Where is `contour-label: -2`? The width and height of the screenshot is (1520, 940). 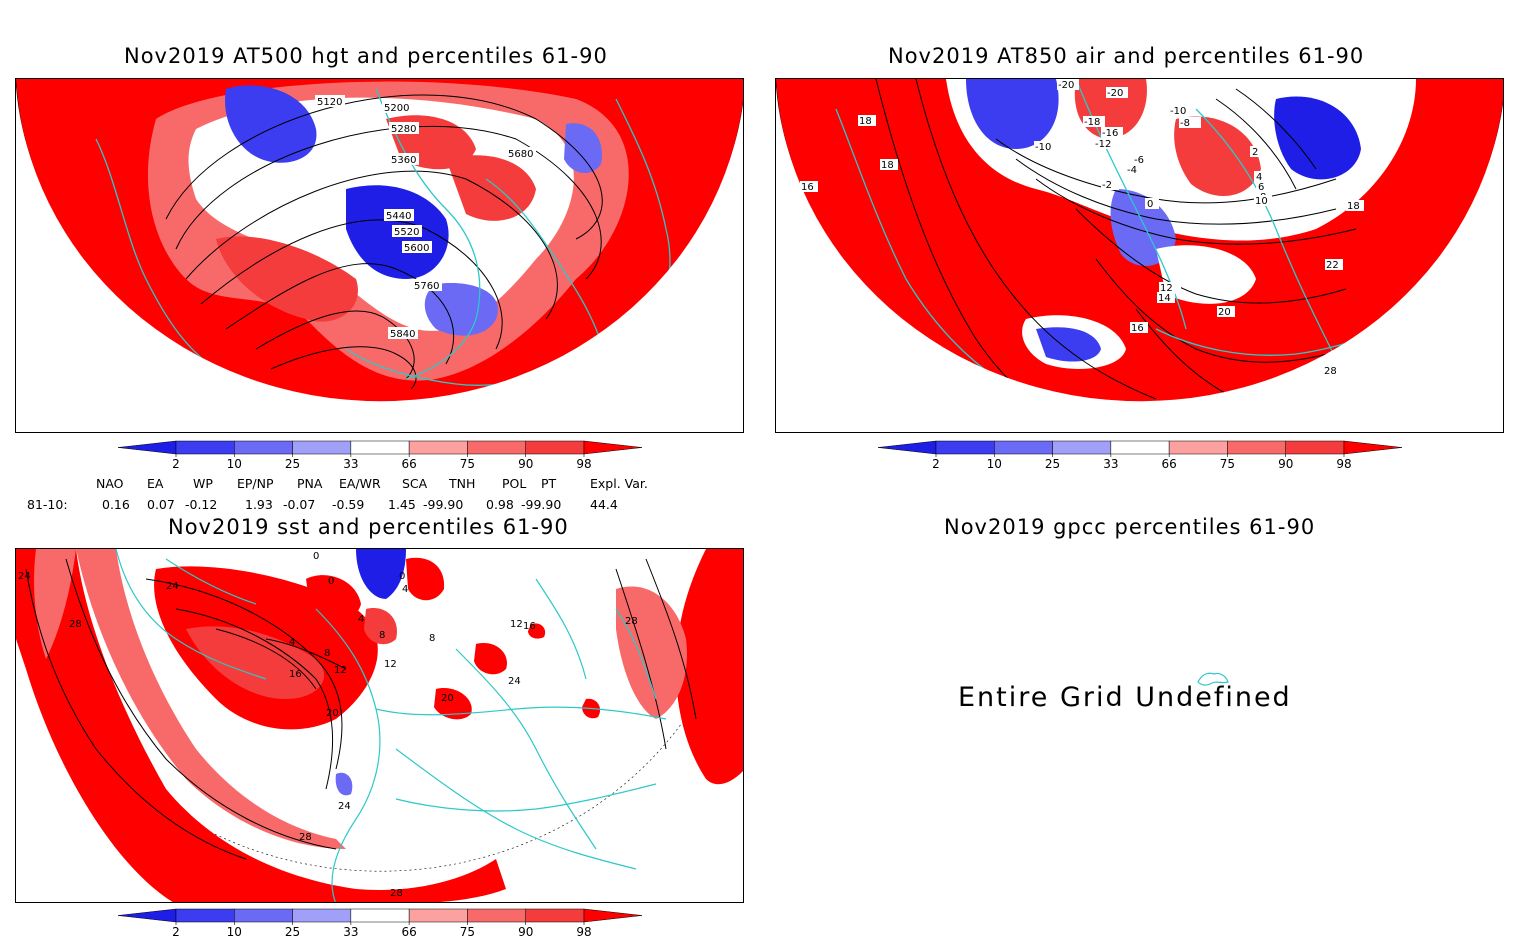 contour-label: -2 is located at coordinates (1107, 185).